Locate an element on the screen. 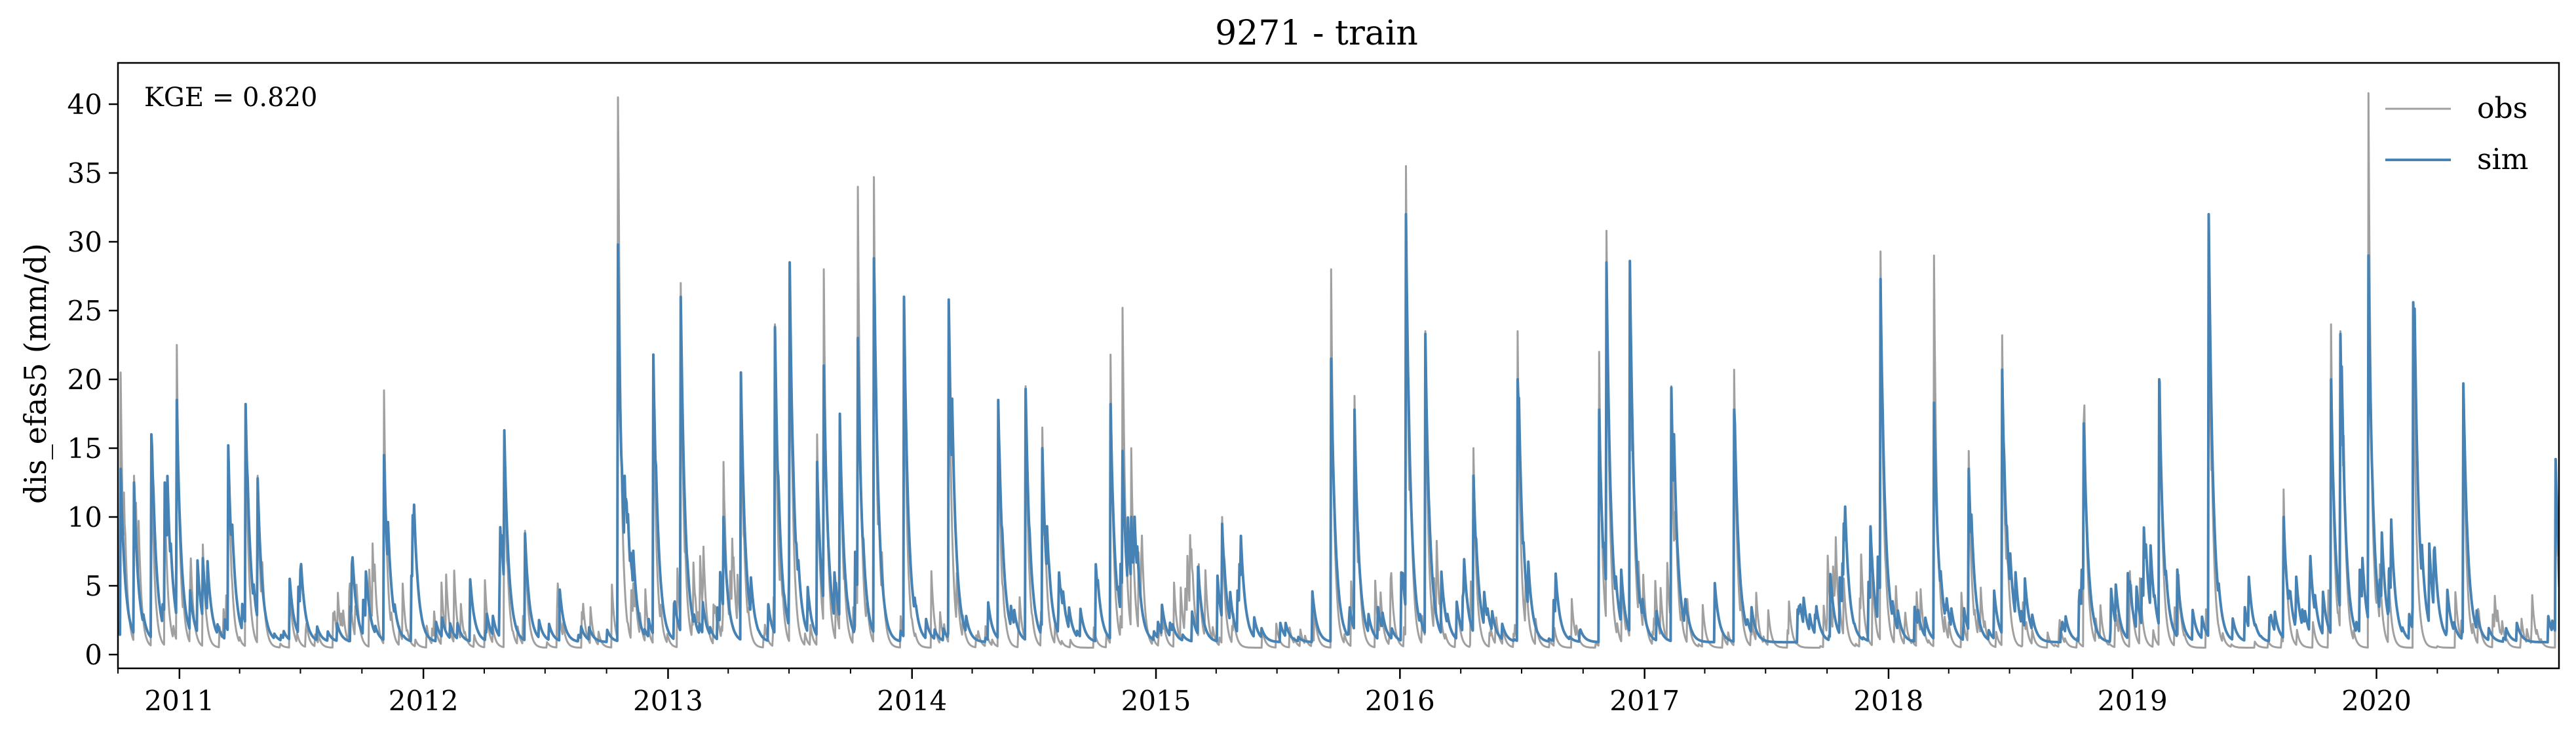 Image resolution: width=2576 pixels, height=745 pixels. y-tick-label: 5 is located at coordinates (93, 586).